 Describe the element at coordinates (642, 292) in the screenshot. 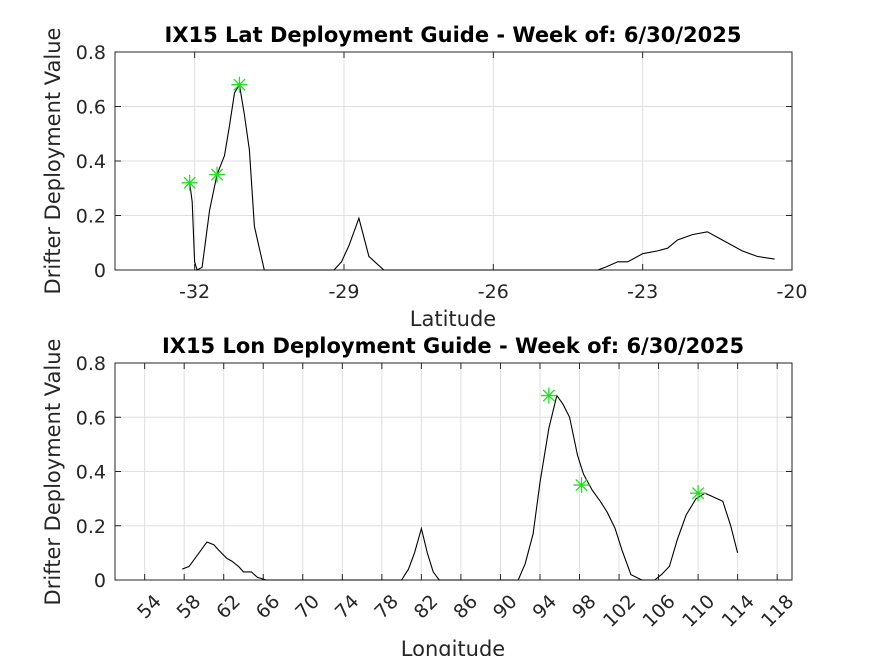

I see `x-tick-label: -23` at that location.